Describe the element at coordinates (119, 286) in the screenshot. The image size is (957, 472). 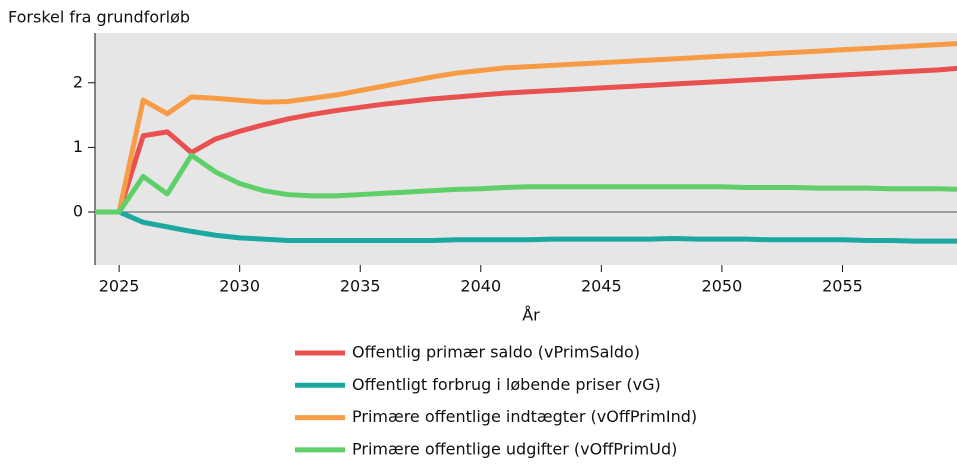
I see `x-tick-label: 2025` at that location.